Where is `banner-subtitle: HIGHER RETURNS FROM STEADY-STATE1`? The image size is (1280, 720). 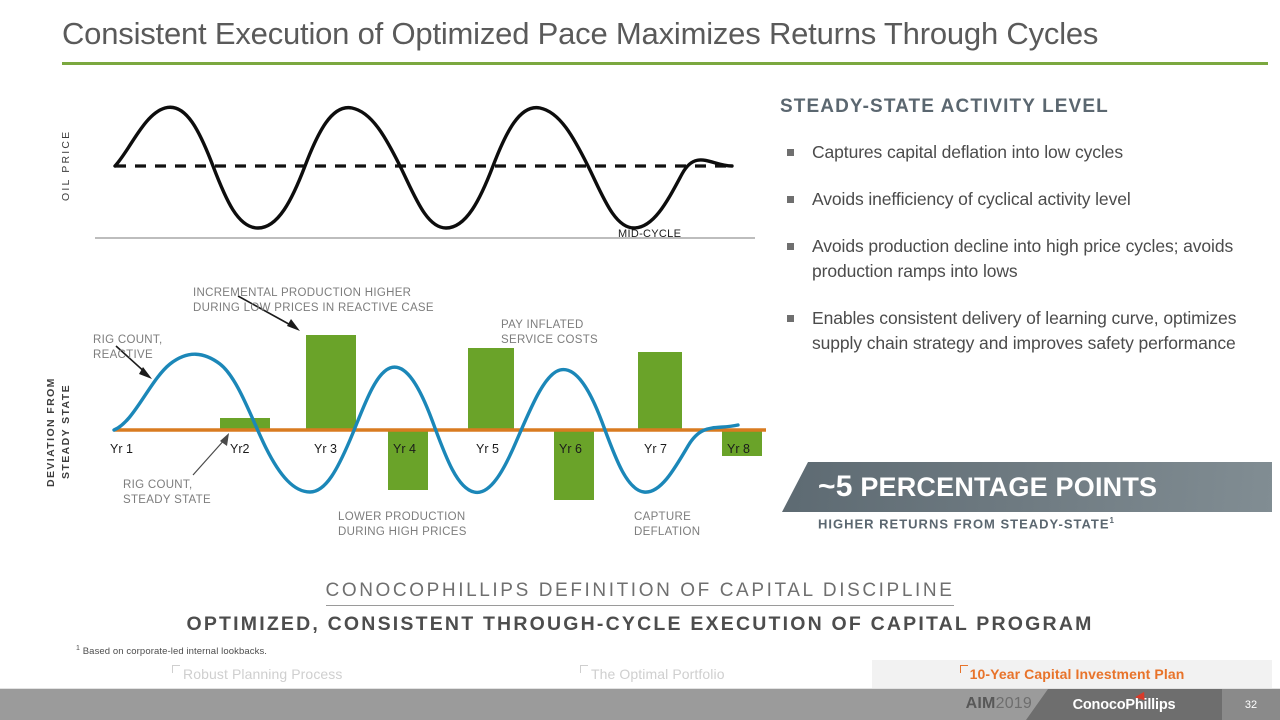 banner-subtitle: HIGHER RETURNS FROM STEADY-STATE1 is located at coordinates (966, 524).